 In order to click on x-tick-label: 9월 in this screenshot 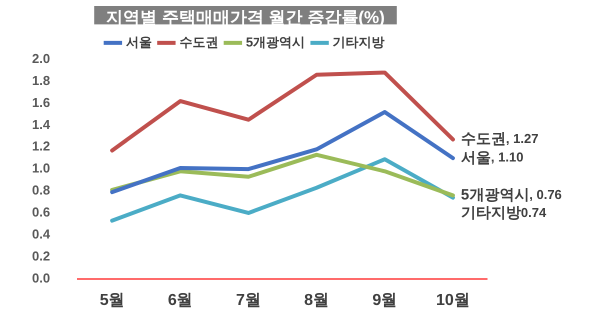, I will do `click(385, 300)`.